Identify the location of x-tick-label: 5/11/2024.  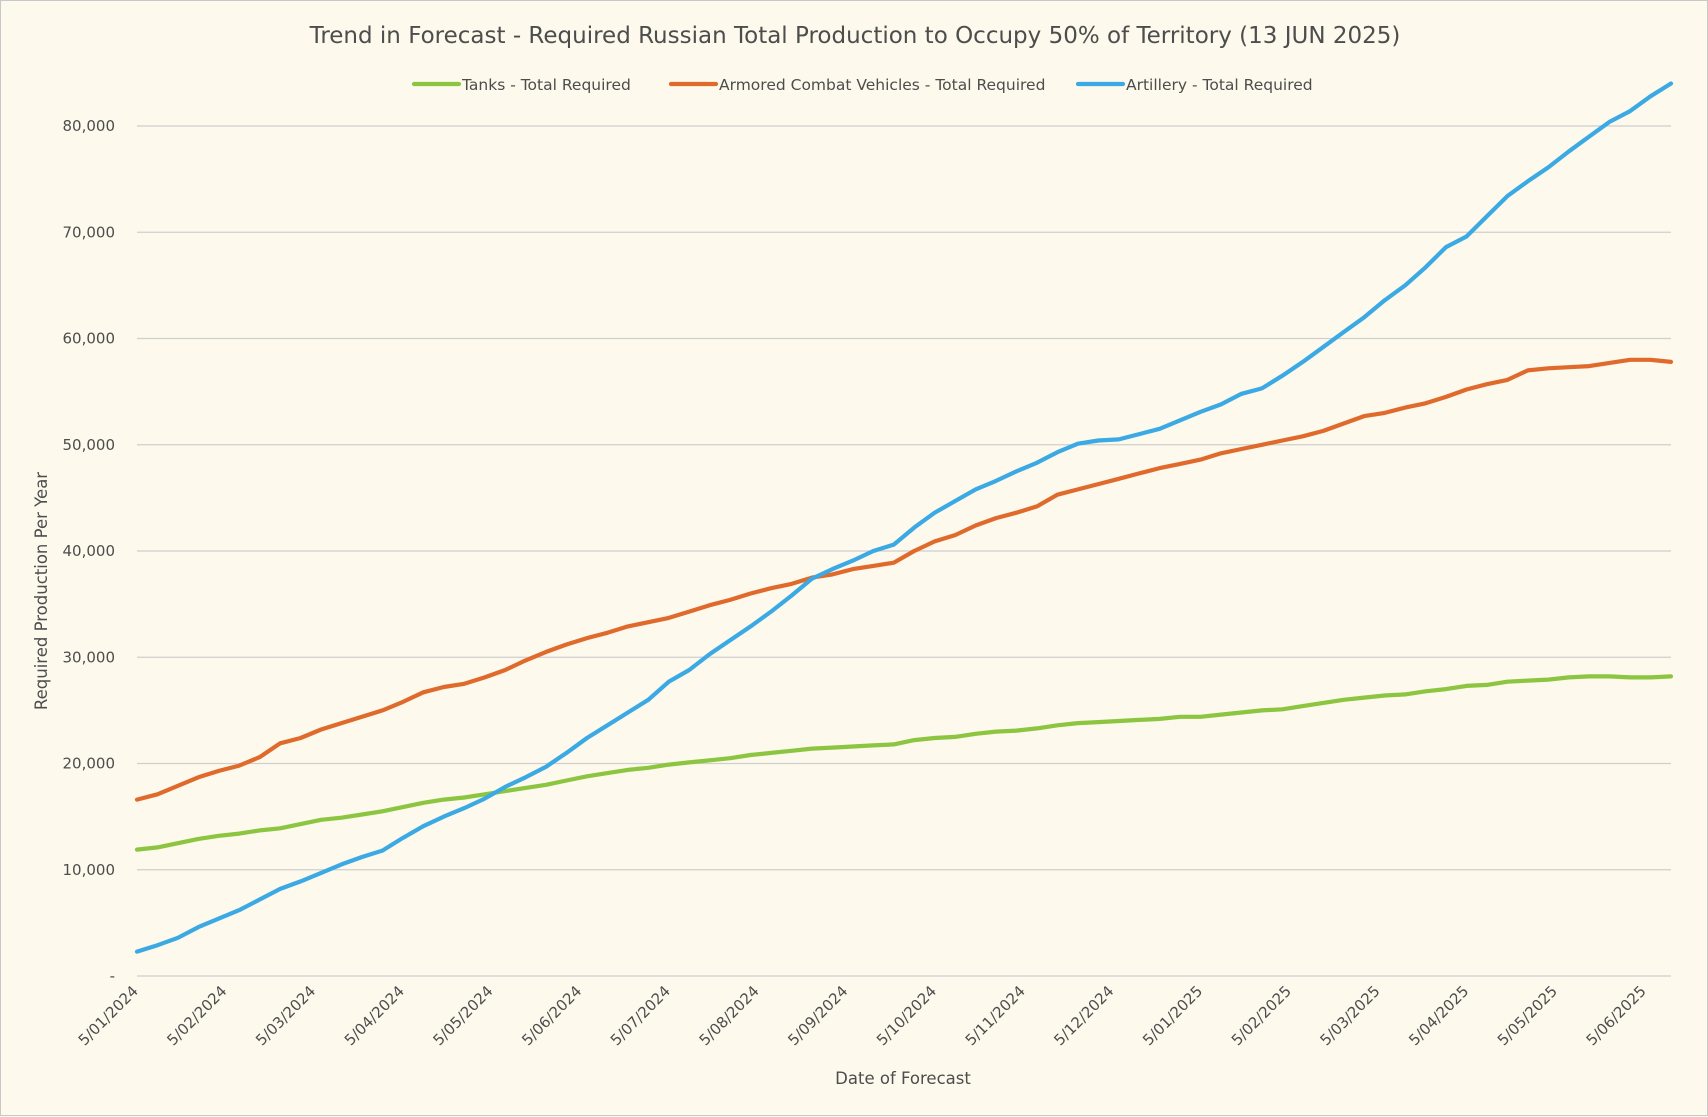
(995, 1015).